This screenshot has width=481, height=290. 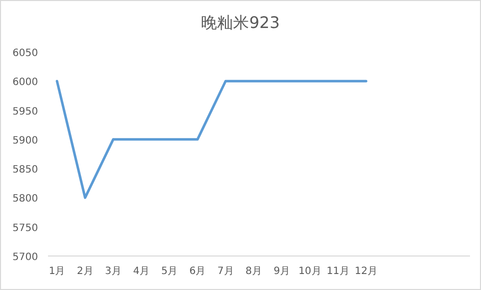 I want to click on x-tick-label: 4月, so click(x=141, y=271).